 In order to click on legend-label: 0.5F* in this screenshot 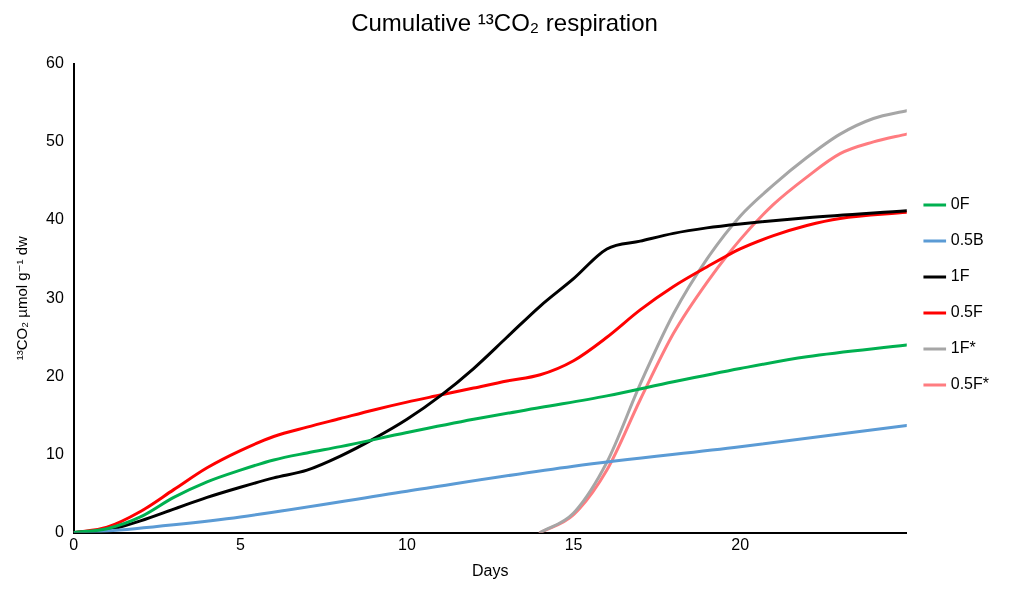, I will do `click(970, 384)`.